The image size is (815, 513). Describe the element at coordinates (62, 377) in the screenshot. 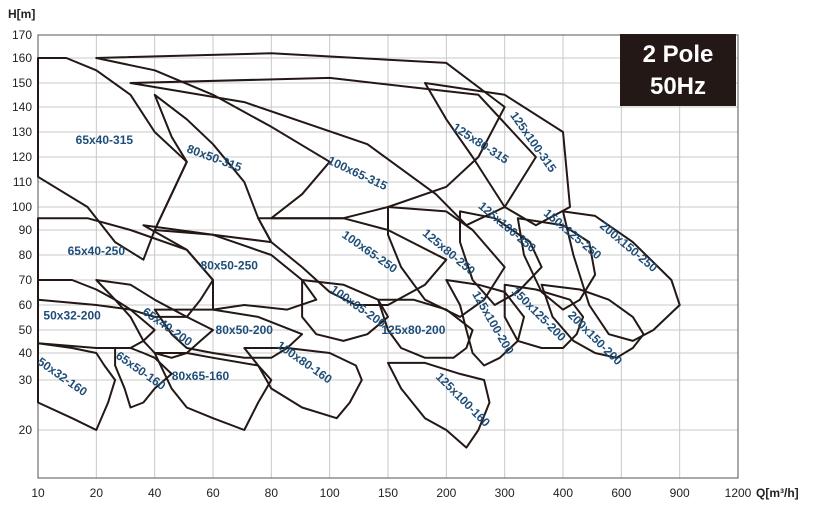

I see `pump-label: 50x32-160` at that location.